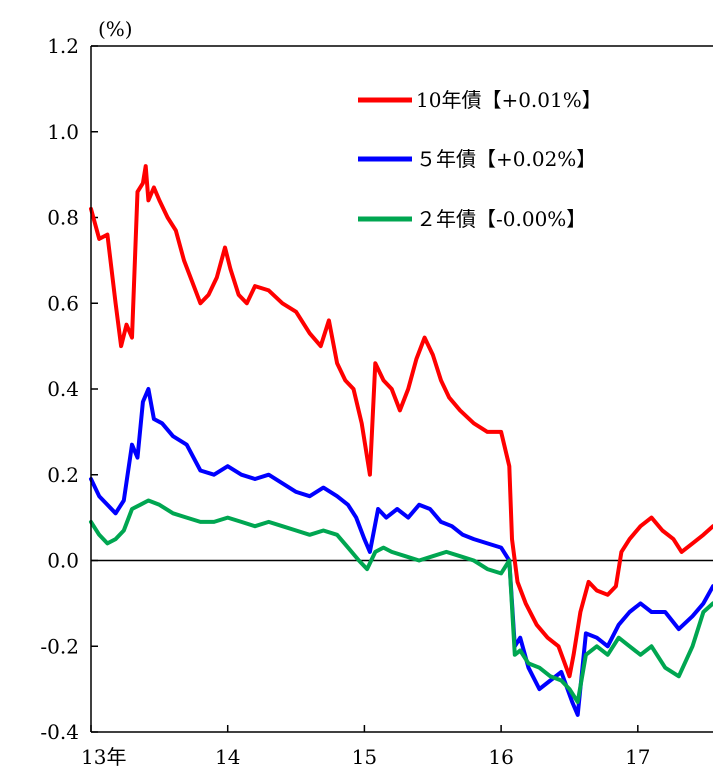  I want to click on y-axis-ticks: 1.2 1.0 0.8 0.6 0.4 0.2 0.0 -0.2 -0.4, so click(69, 389).